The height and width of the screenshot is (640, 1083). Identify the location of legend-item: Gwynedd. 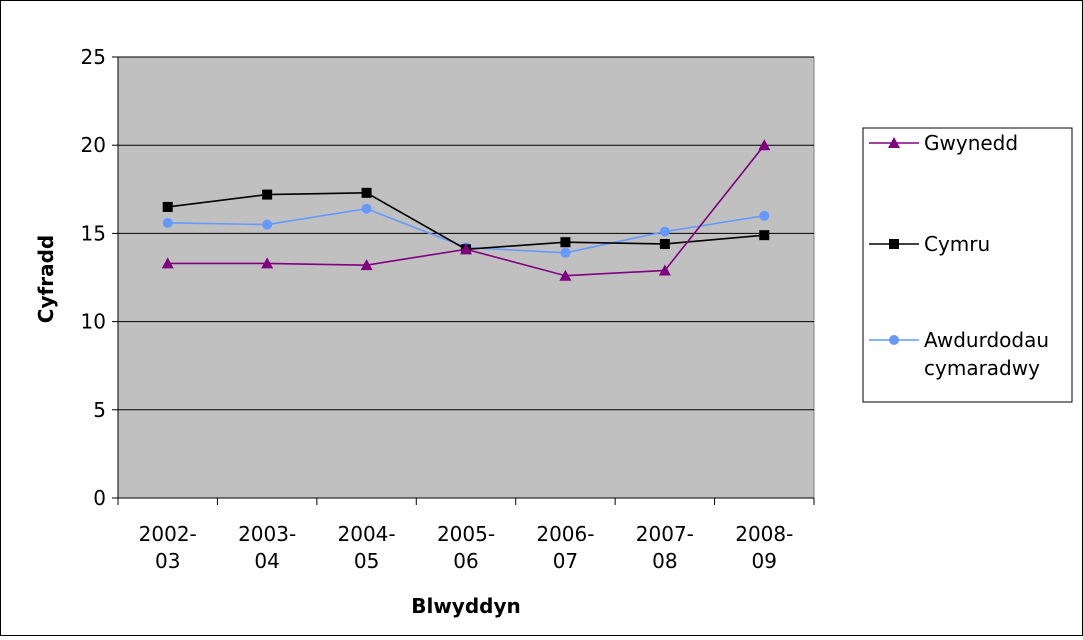
(943, 143).